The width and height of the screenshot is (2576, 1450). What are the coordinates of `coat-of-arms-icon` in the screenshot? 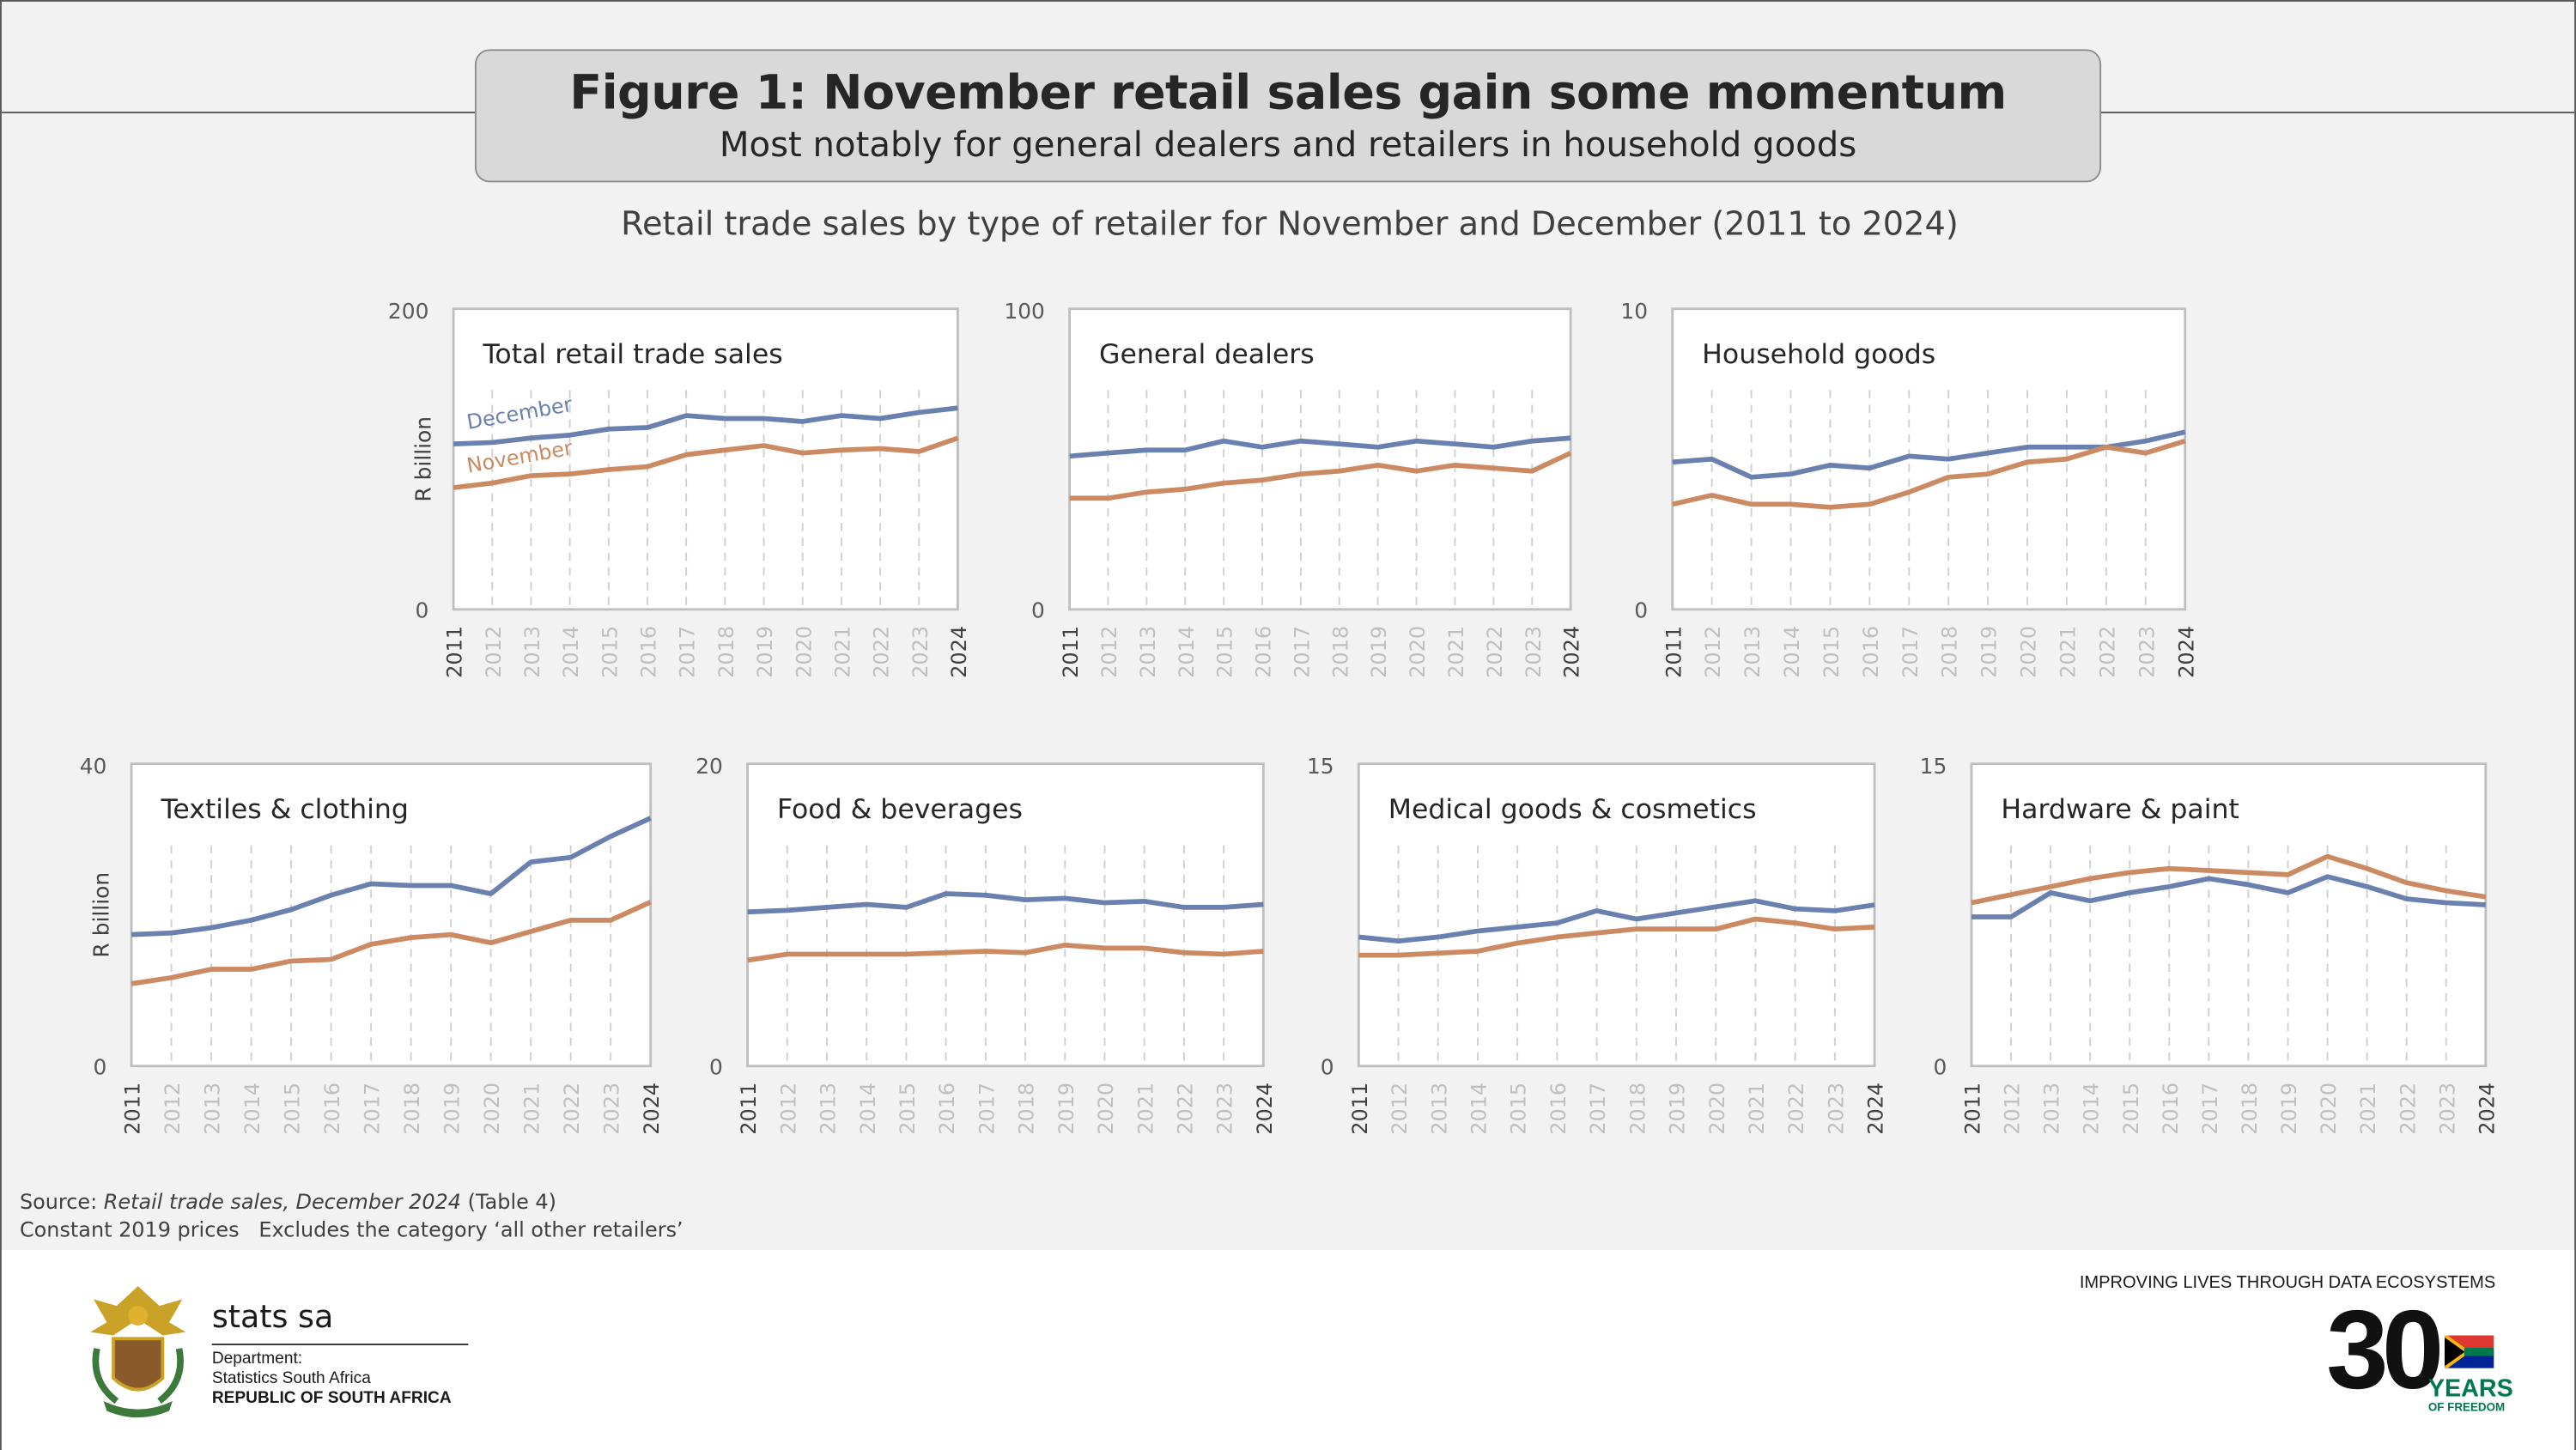 It's located at (138, 1352).